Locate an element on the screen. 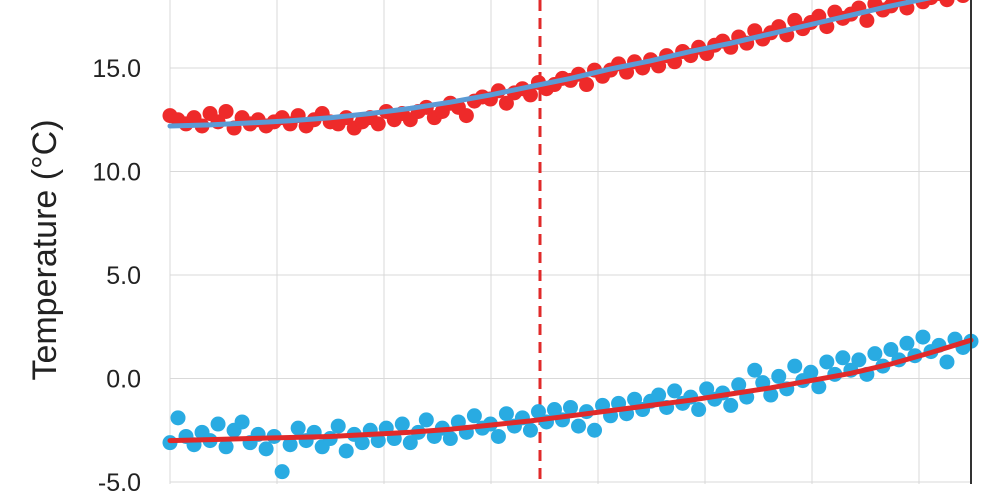  y-tick-label: 10.0 is located at coordinates (116, 173).